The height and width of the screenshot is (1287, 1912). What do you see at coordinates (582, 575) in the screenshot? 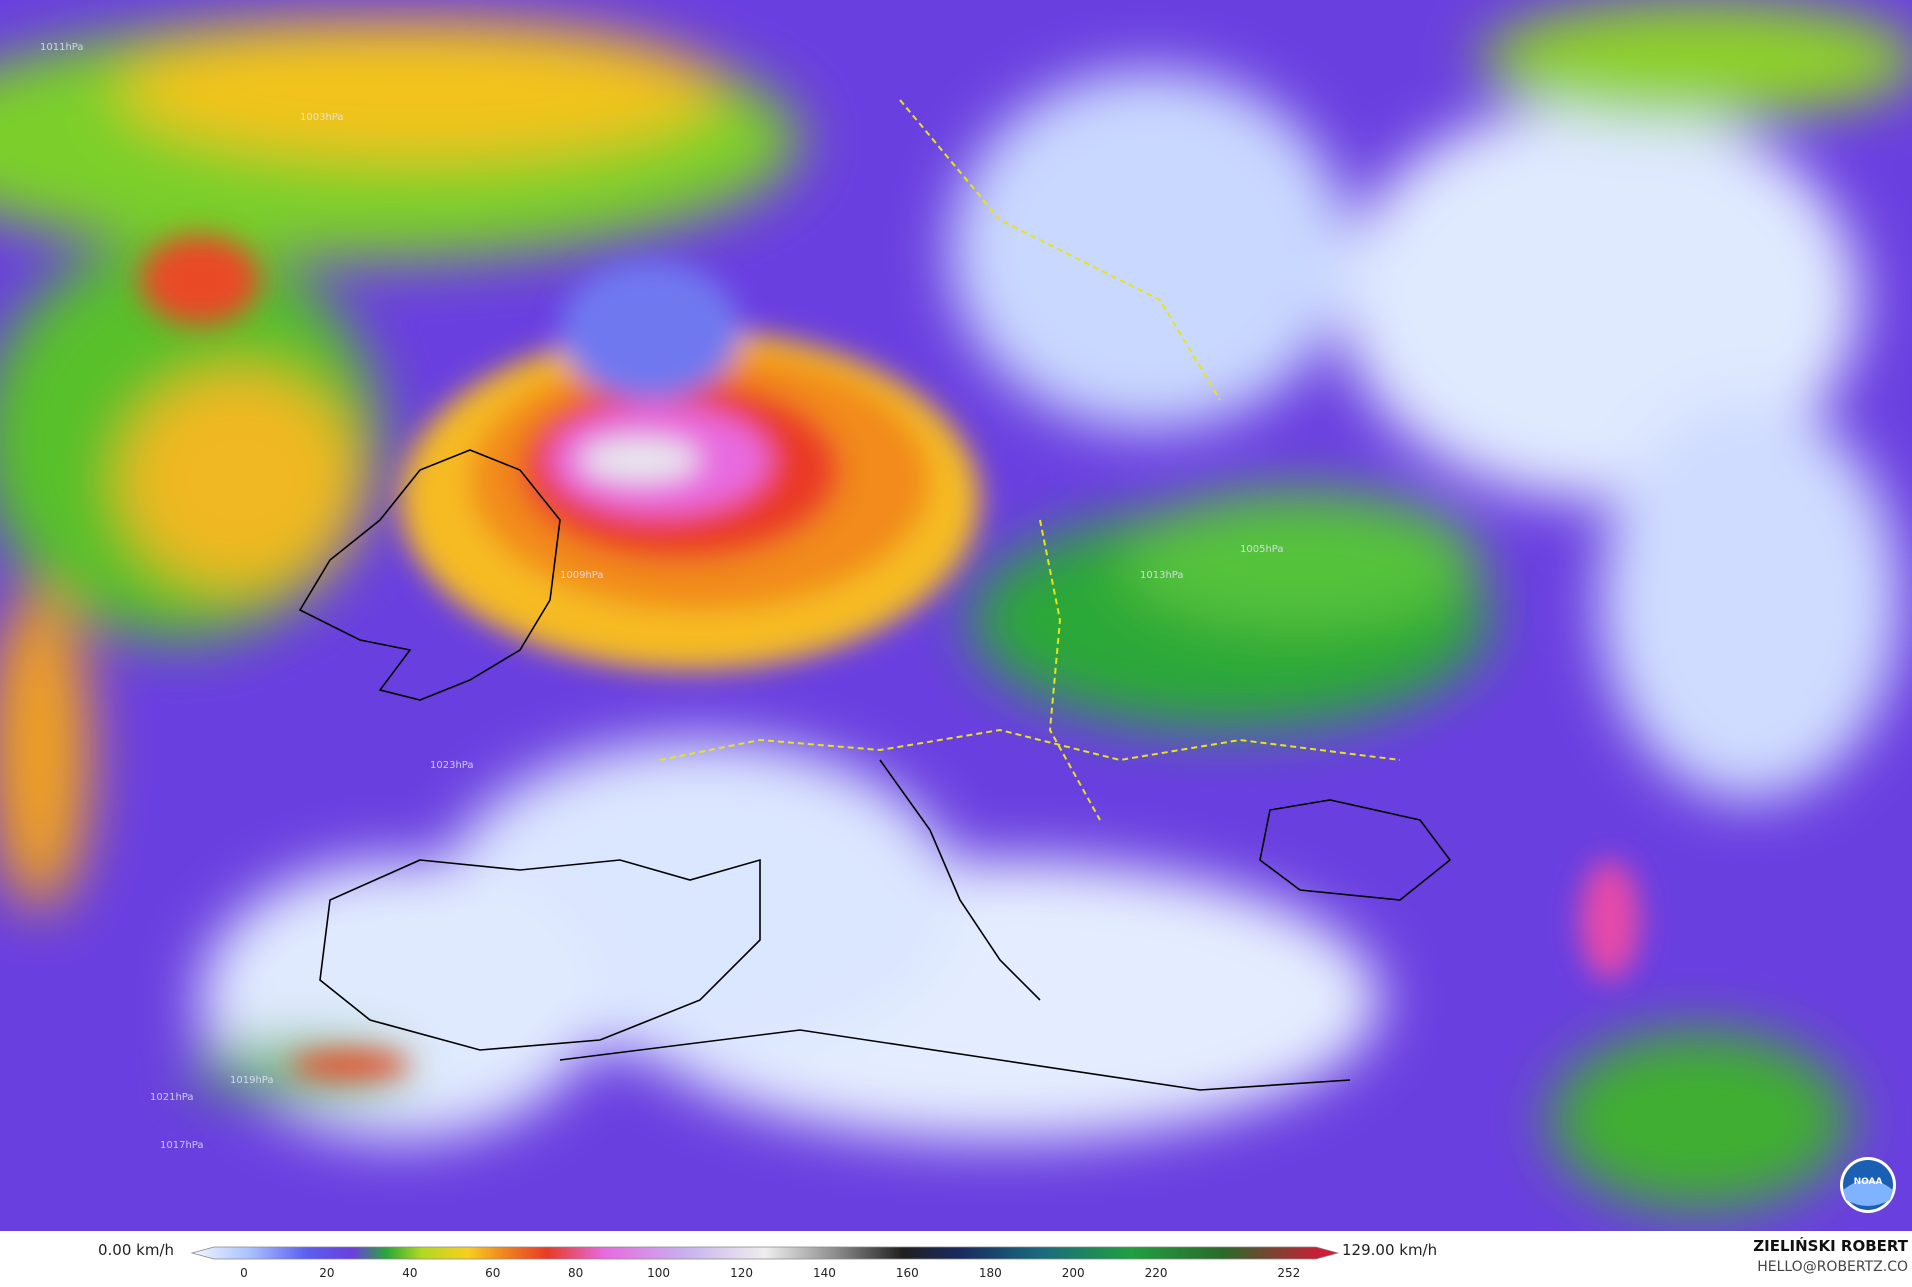
I see `isobar-label: 1009hPa` at bounding box center [582, 575].